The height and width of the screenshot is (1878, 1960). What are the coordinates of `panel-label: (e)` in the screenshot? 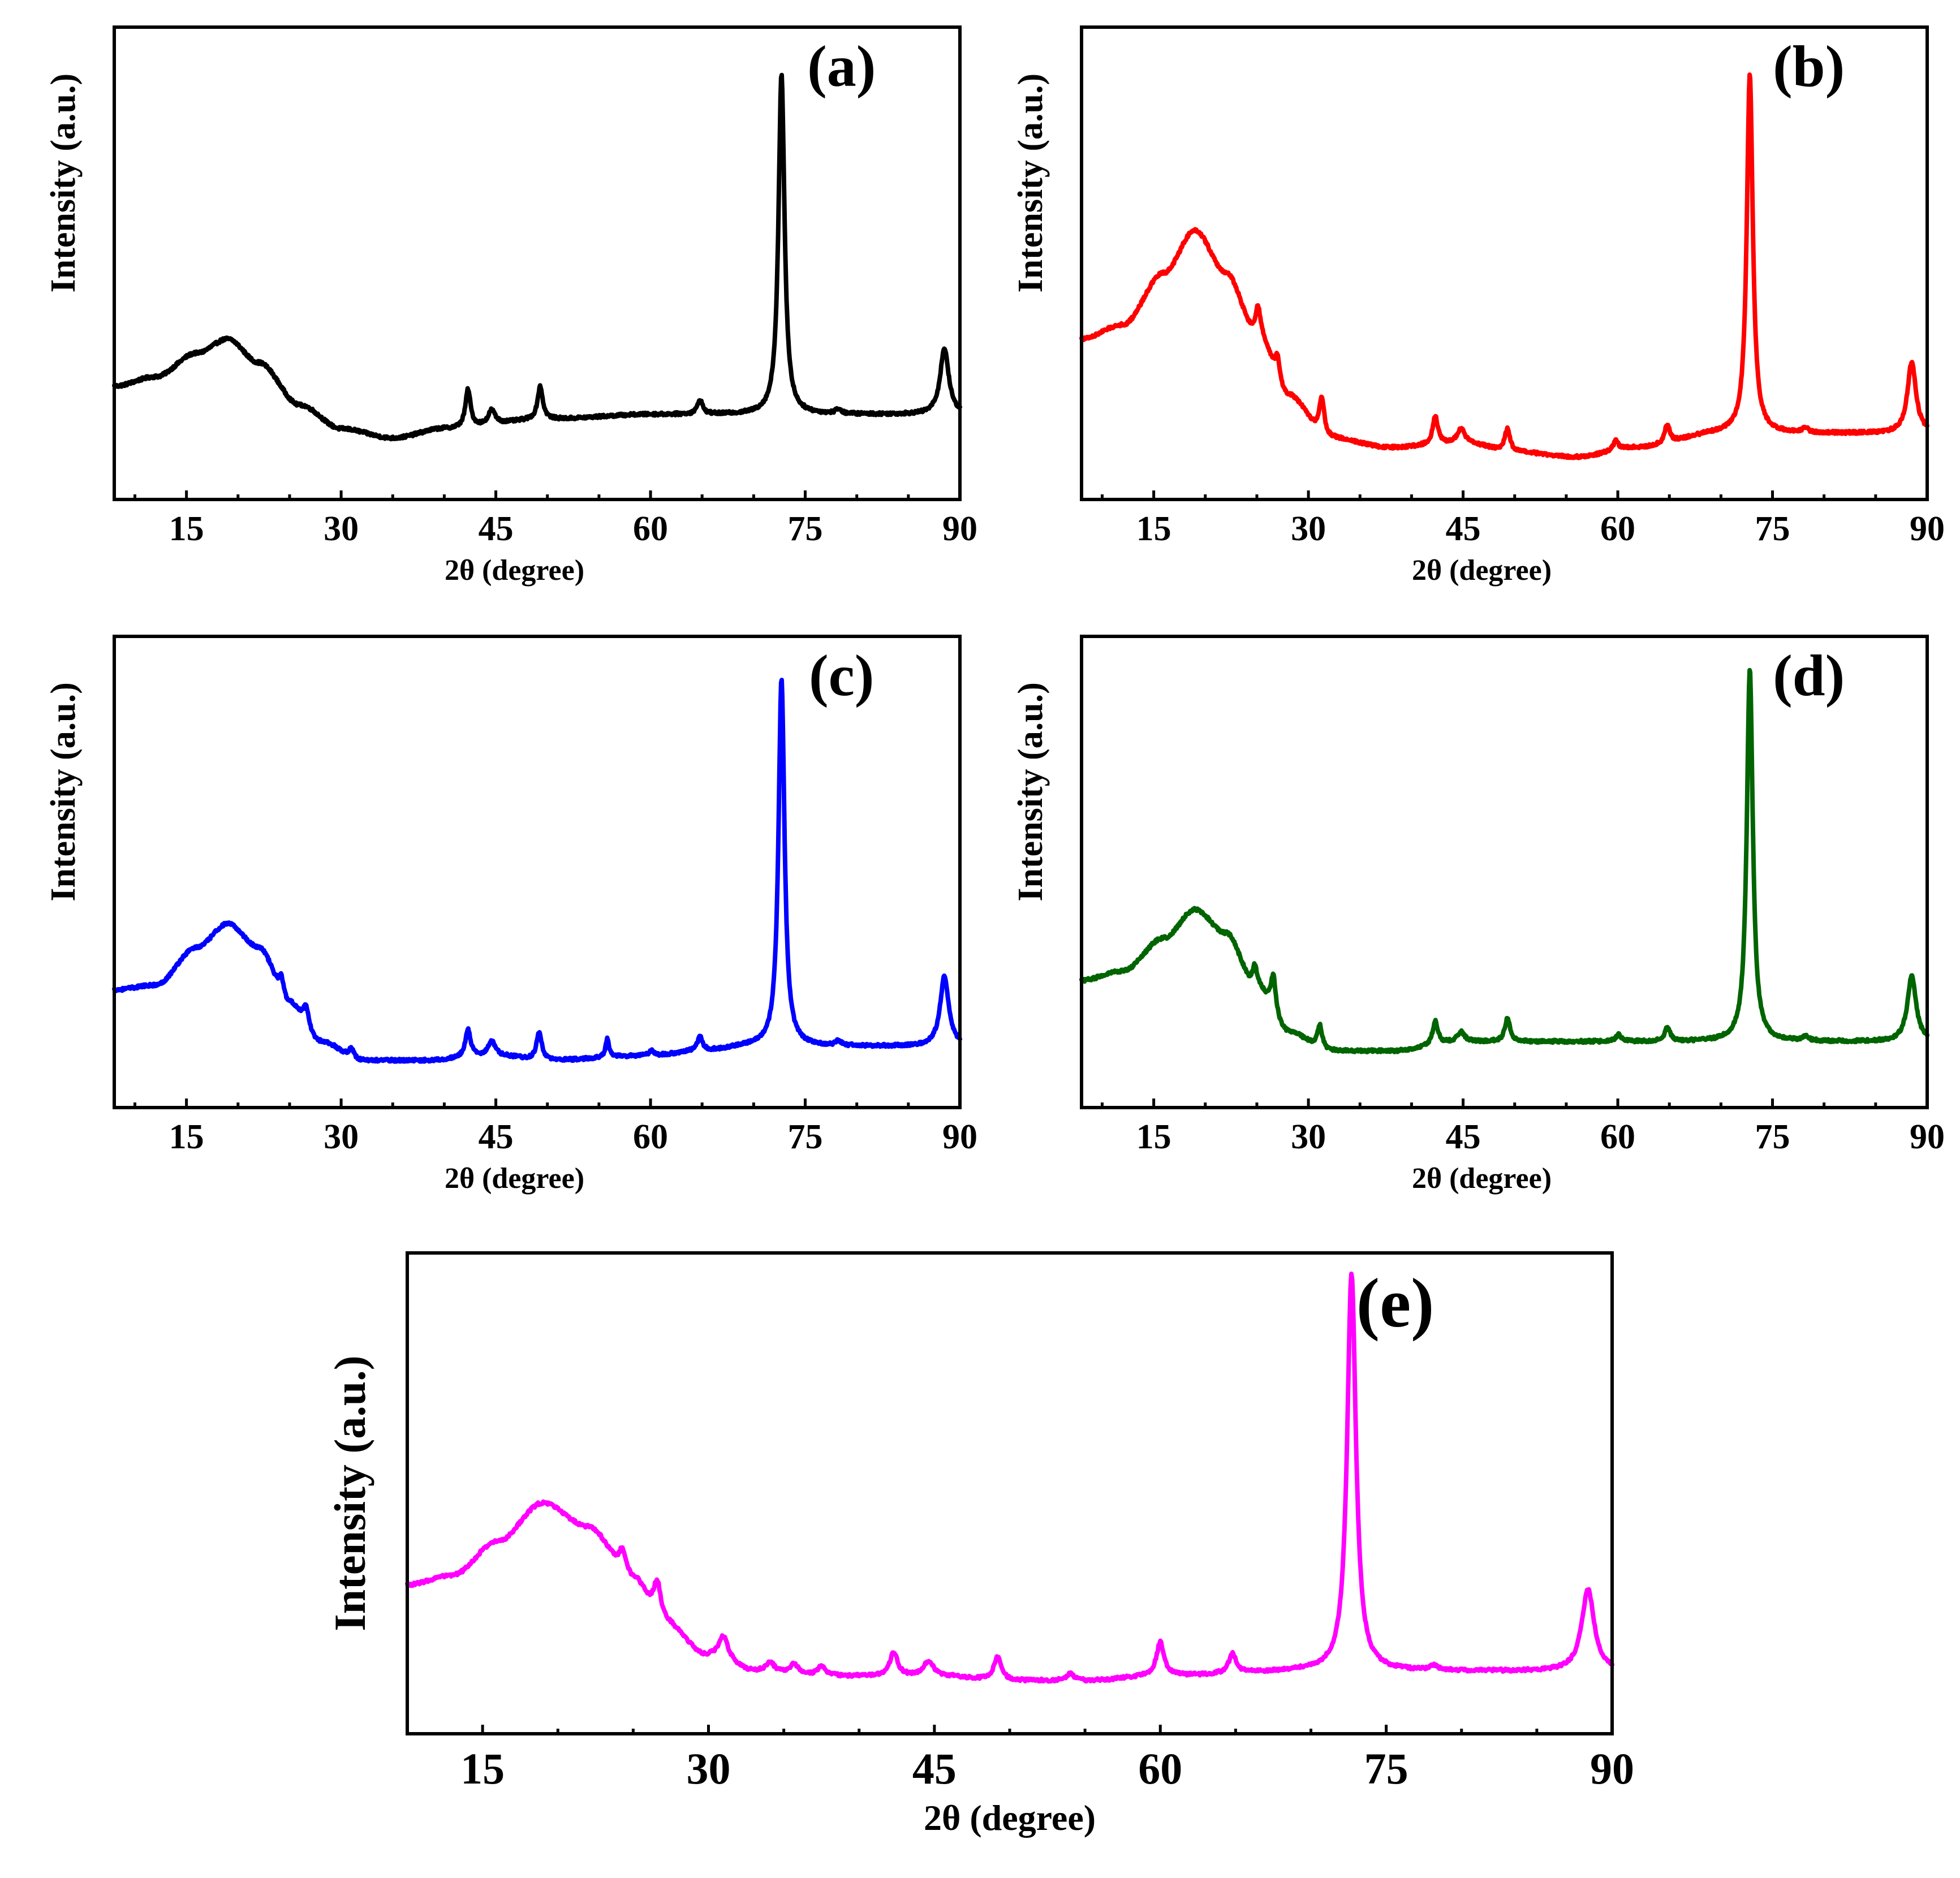 It's located at (1395, 1303).